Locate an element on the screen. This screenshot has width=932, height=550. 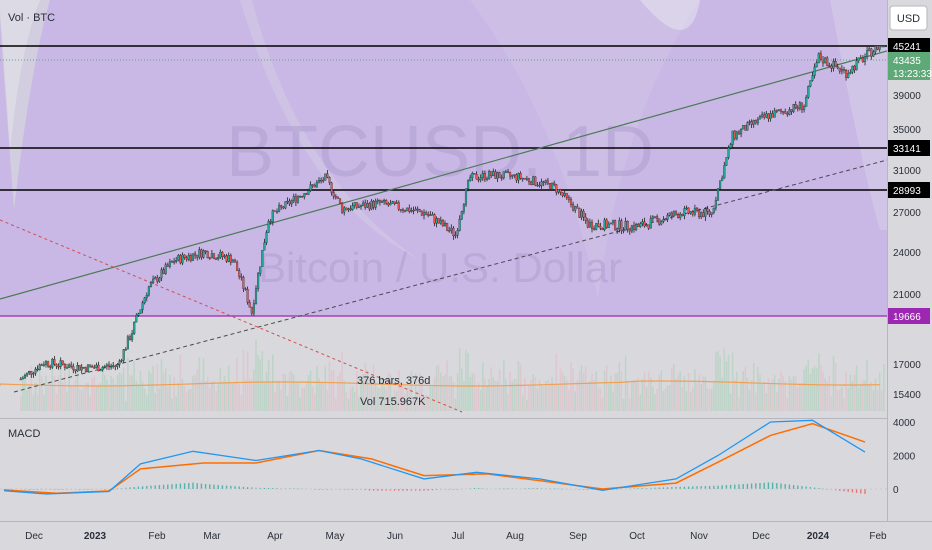
price-tag-label: 33141 is located at coordinates (907, 149).